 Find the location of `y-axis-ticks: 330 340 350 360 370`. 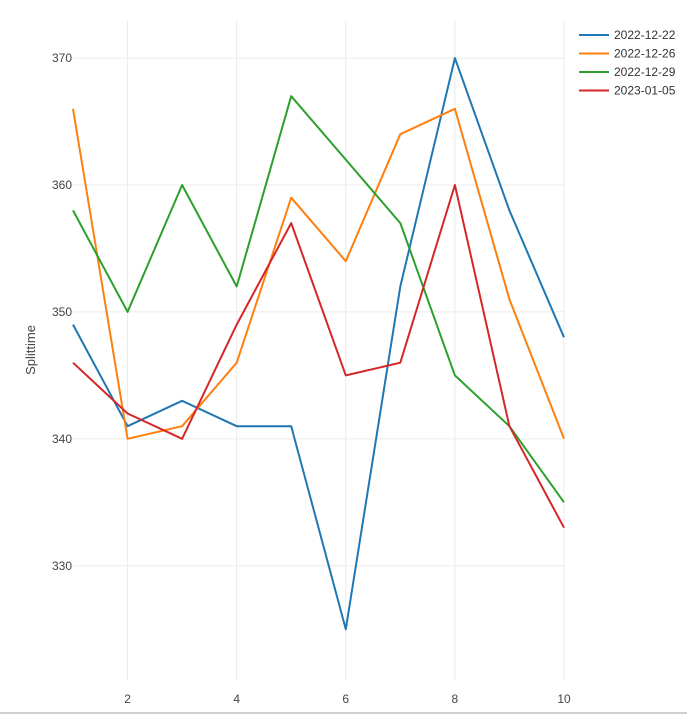

y-axis-ticks: 330 340 350 360 370 is located at coordinates (62, 312).